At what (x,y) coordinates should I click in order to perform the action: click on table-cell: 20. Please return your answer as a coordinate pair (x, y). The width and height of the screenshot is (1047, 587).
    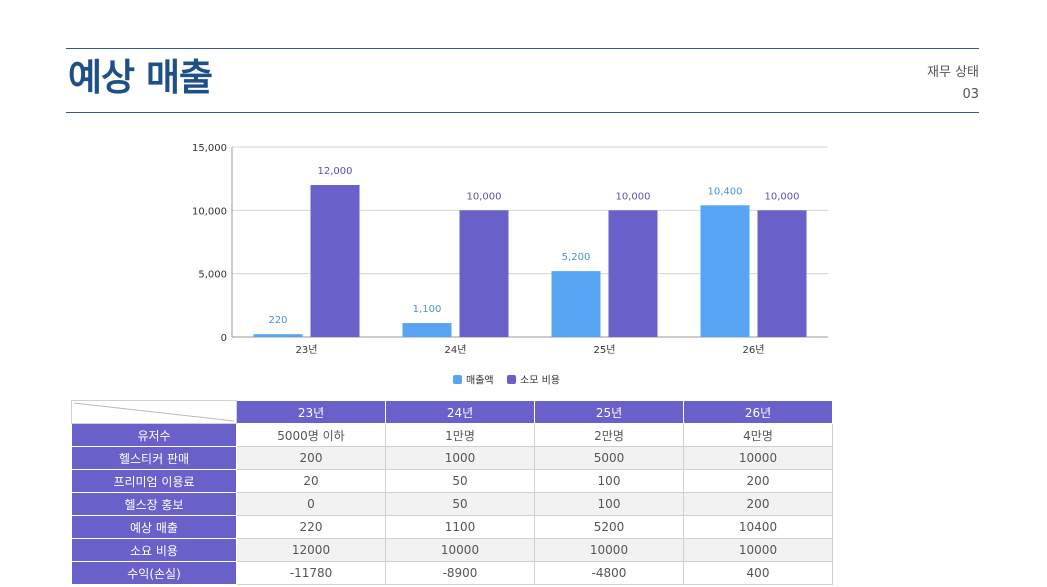
    Looking at the image, I should click on (311, 481).